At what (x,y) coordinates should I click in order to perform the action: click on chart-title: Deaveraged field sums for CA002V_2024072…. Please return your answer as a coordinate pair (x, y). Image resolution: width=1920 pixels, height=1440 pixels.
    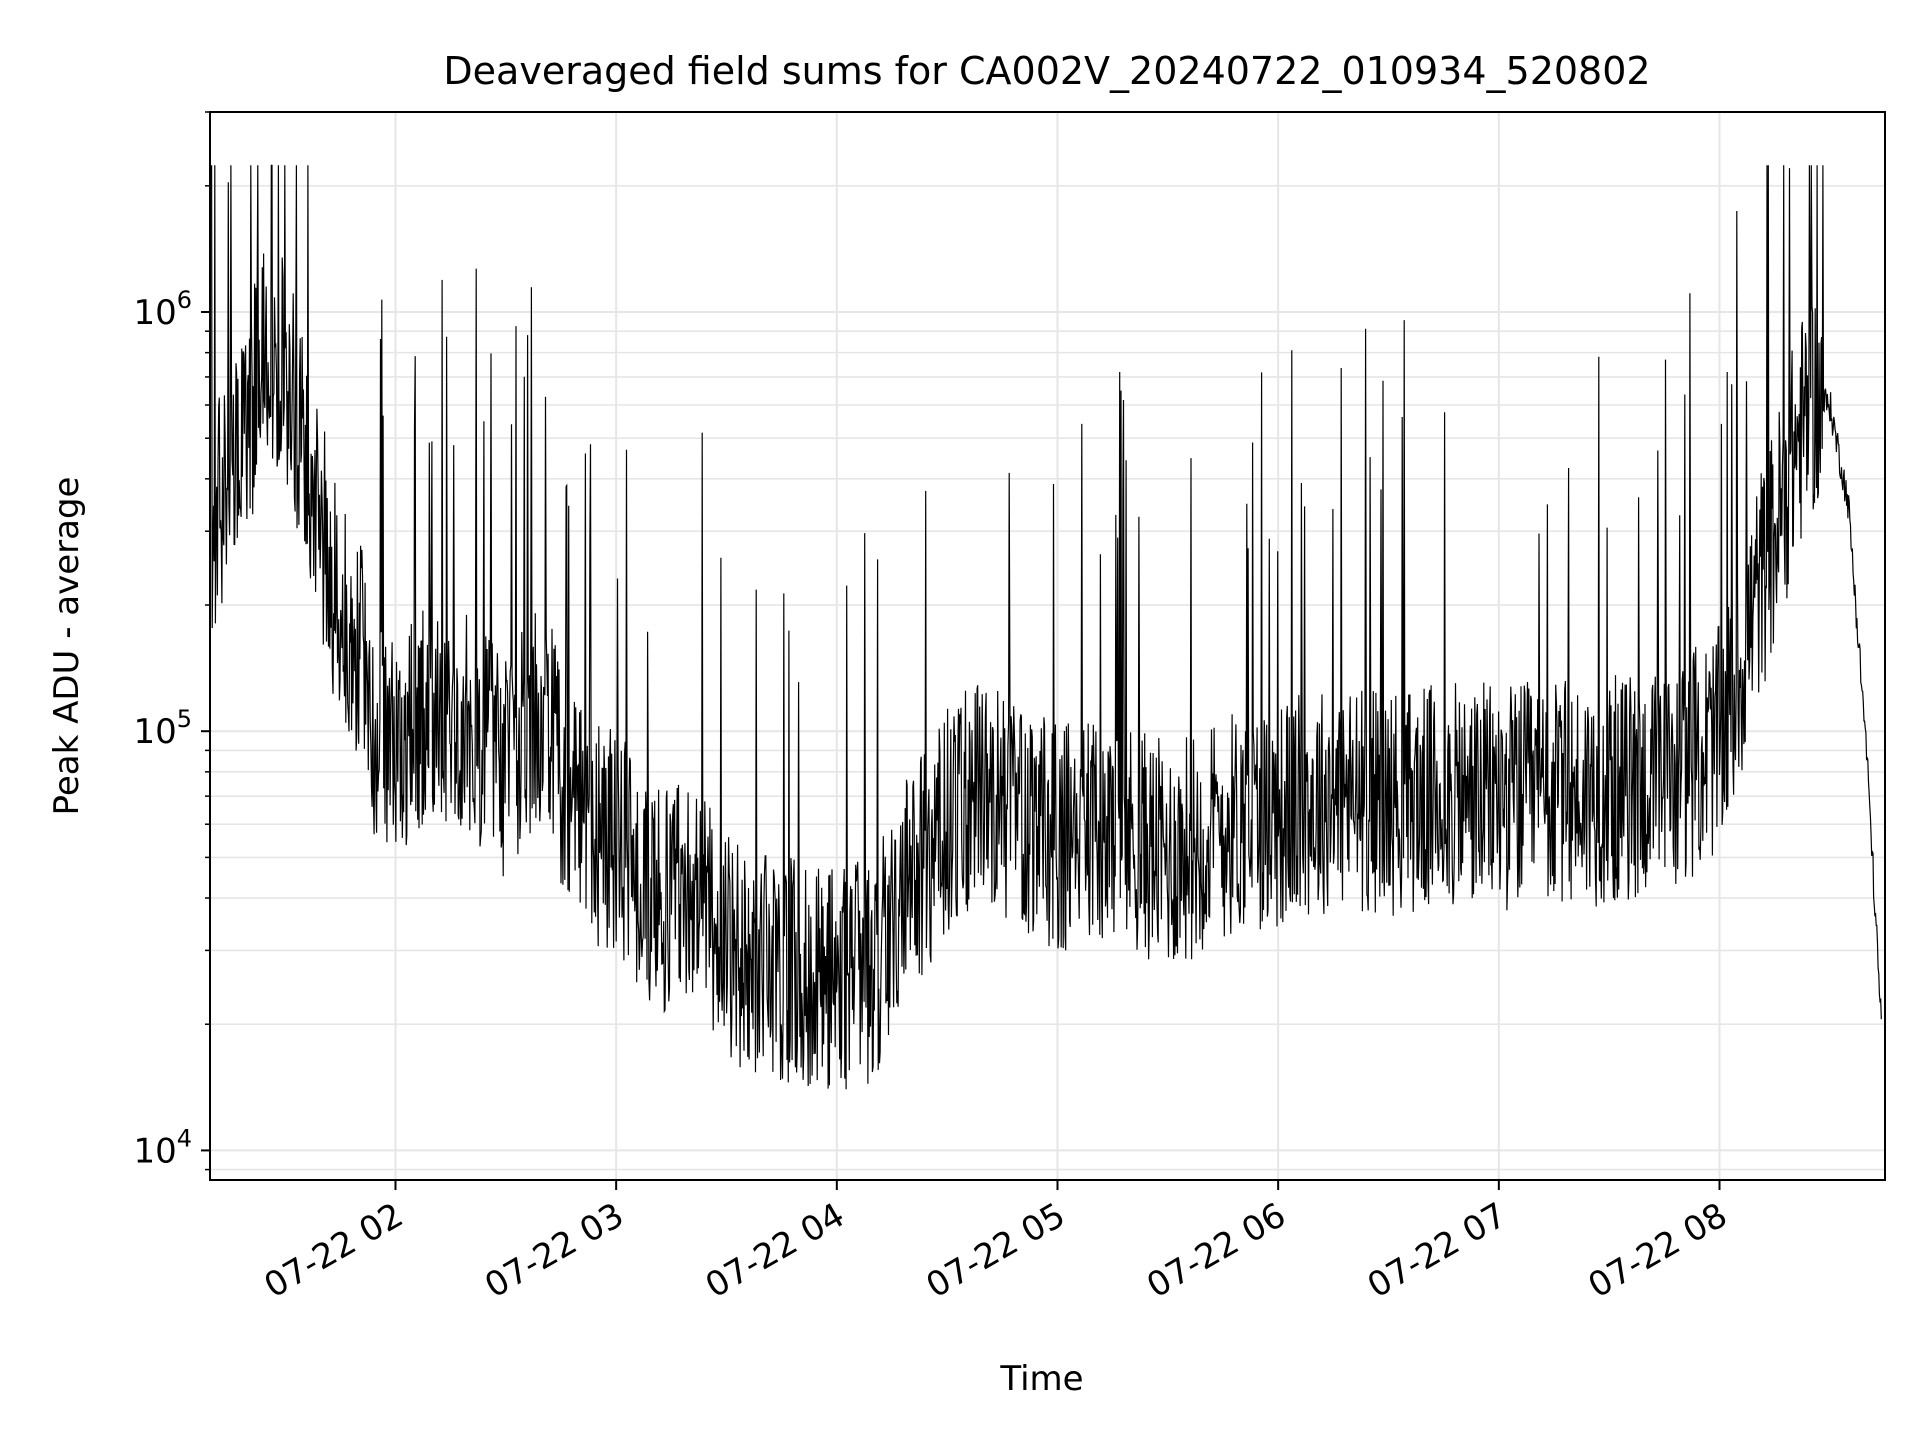
    Looking at the image, I should click on (1046, 71).